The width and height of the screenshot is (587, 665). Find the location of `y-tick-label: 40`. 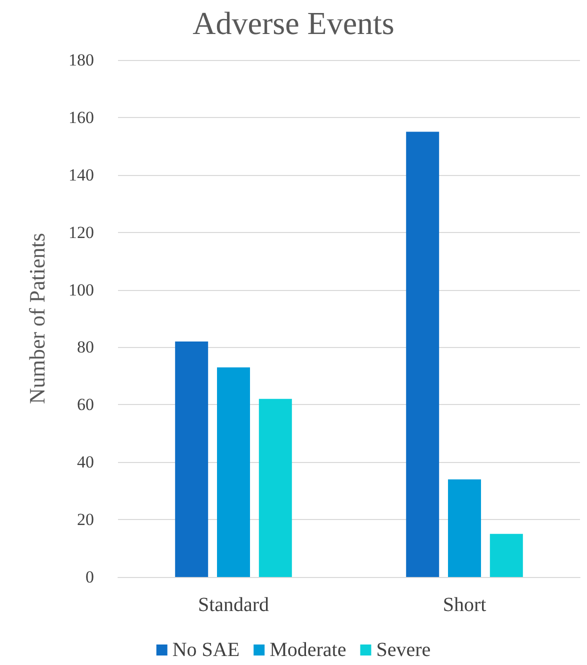

y-tick-label: 40 is located at coordinates (85, 462).